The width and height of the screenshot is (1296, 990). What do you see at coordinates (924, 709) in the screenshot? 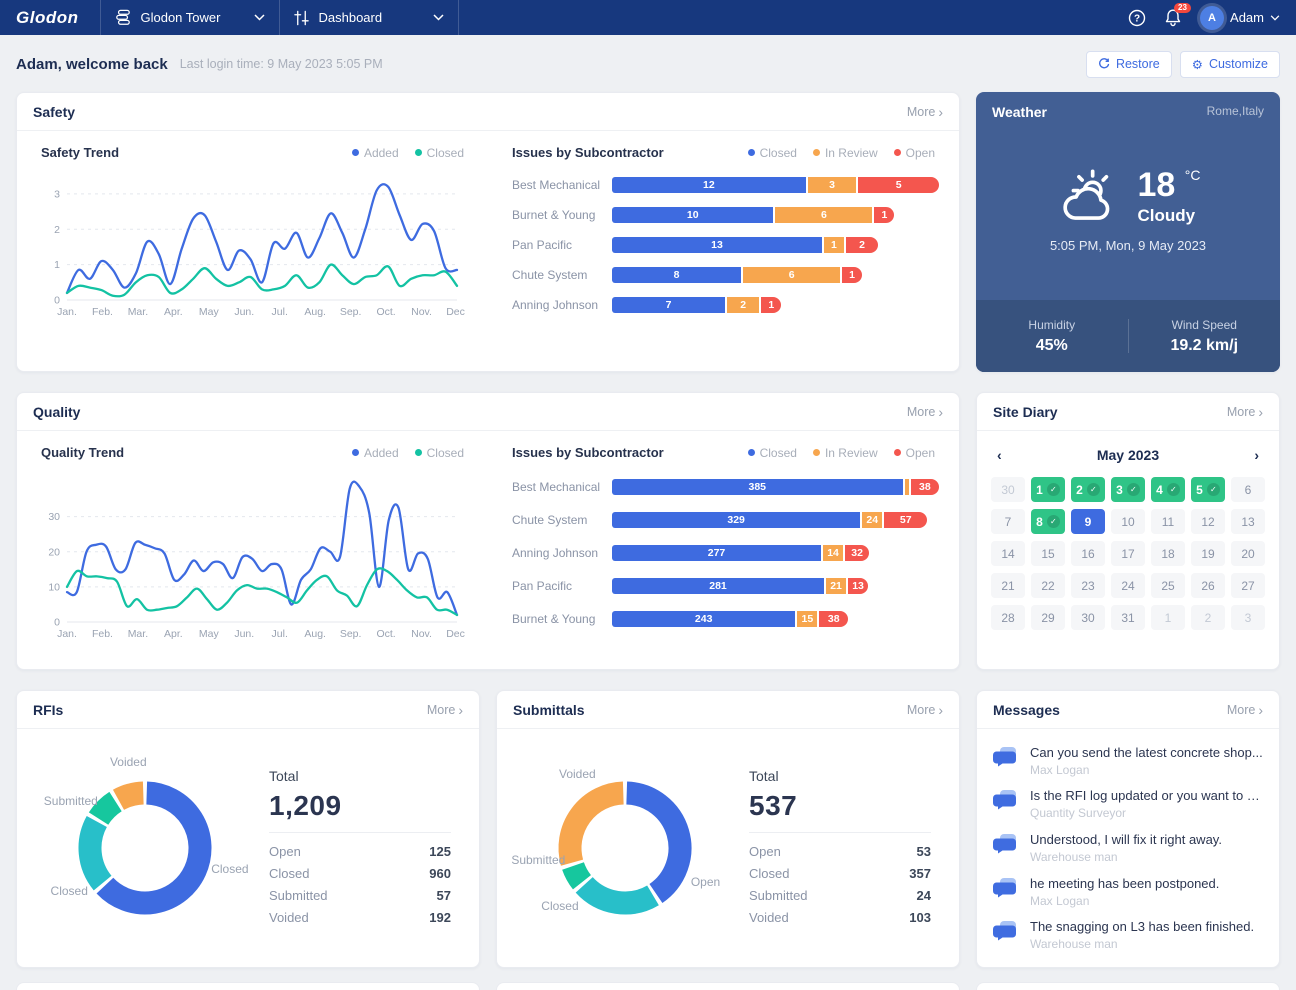
I see `submittals-more-button: More ›` at bounding box center [924, 709].